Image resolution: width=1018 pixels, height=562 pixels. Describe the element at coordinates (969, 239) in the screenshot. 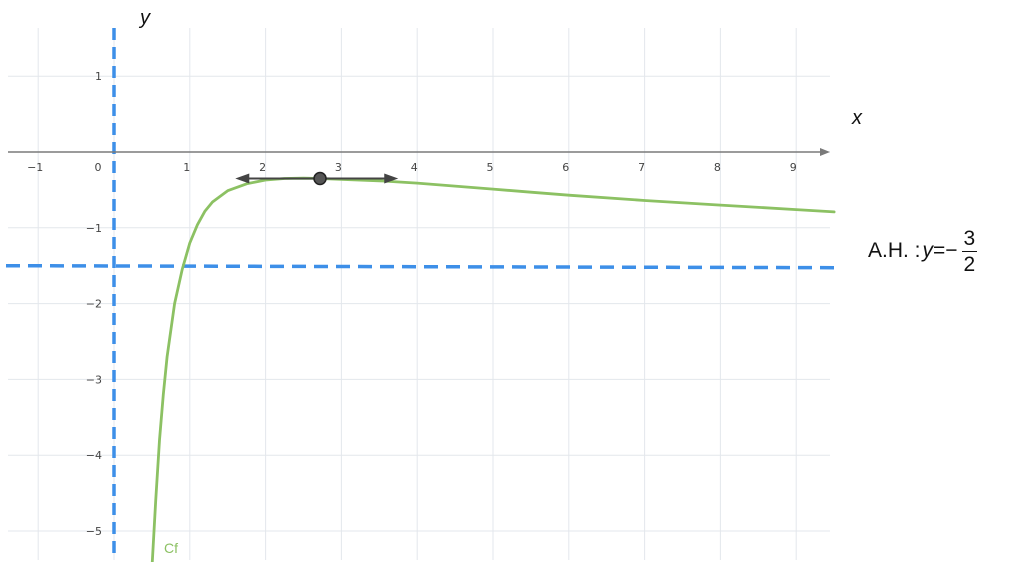

I see `ah-numerator: 3` at that location.